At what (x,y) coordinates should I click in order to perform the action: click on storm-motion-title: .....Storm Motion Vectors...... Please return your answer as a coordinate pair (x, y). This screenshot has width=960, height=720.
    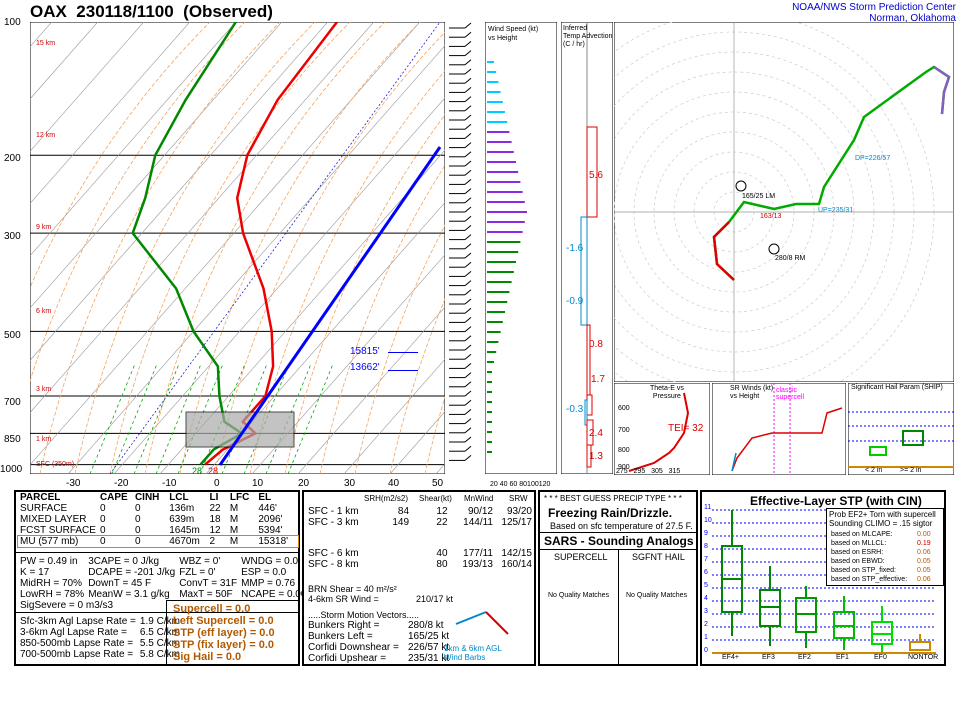
    Looking at the image, I should click on (364, 615).